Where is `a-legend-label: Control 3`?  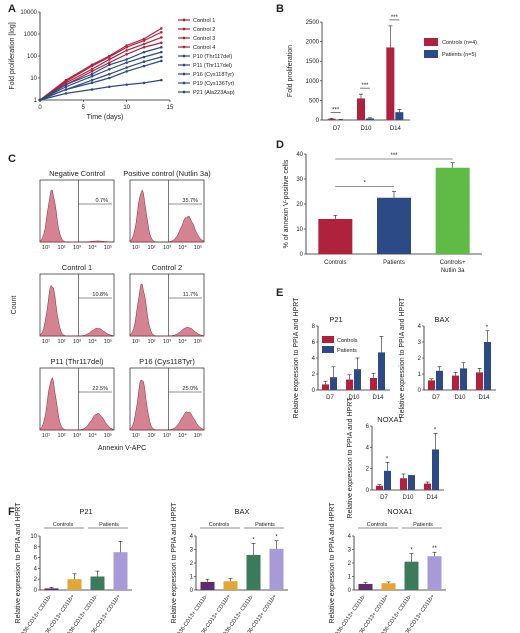 a-legend-label: Control 3 is located at coordinates (204, 39).